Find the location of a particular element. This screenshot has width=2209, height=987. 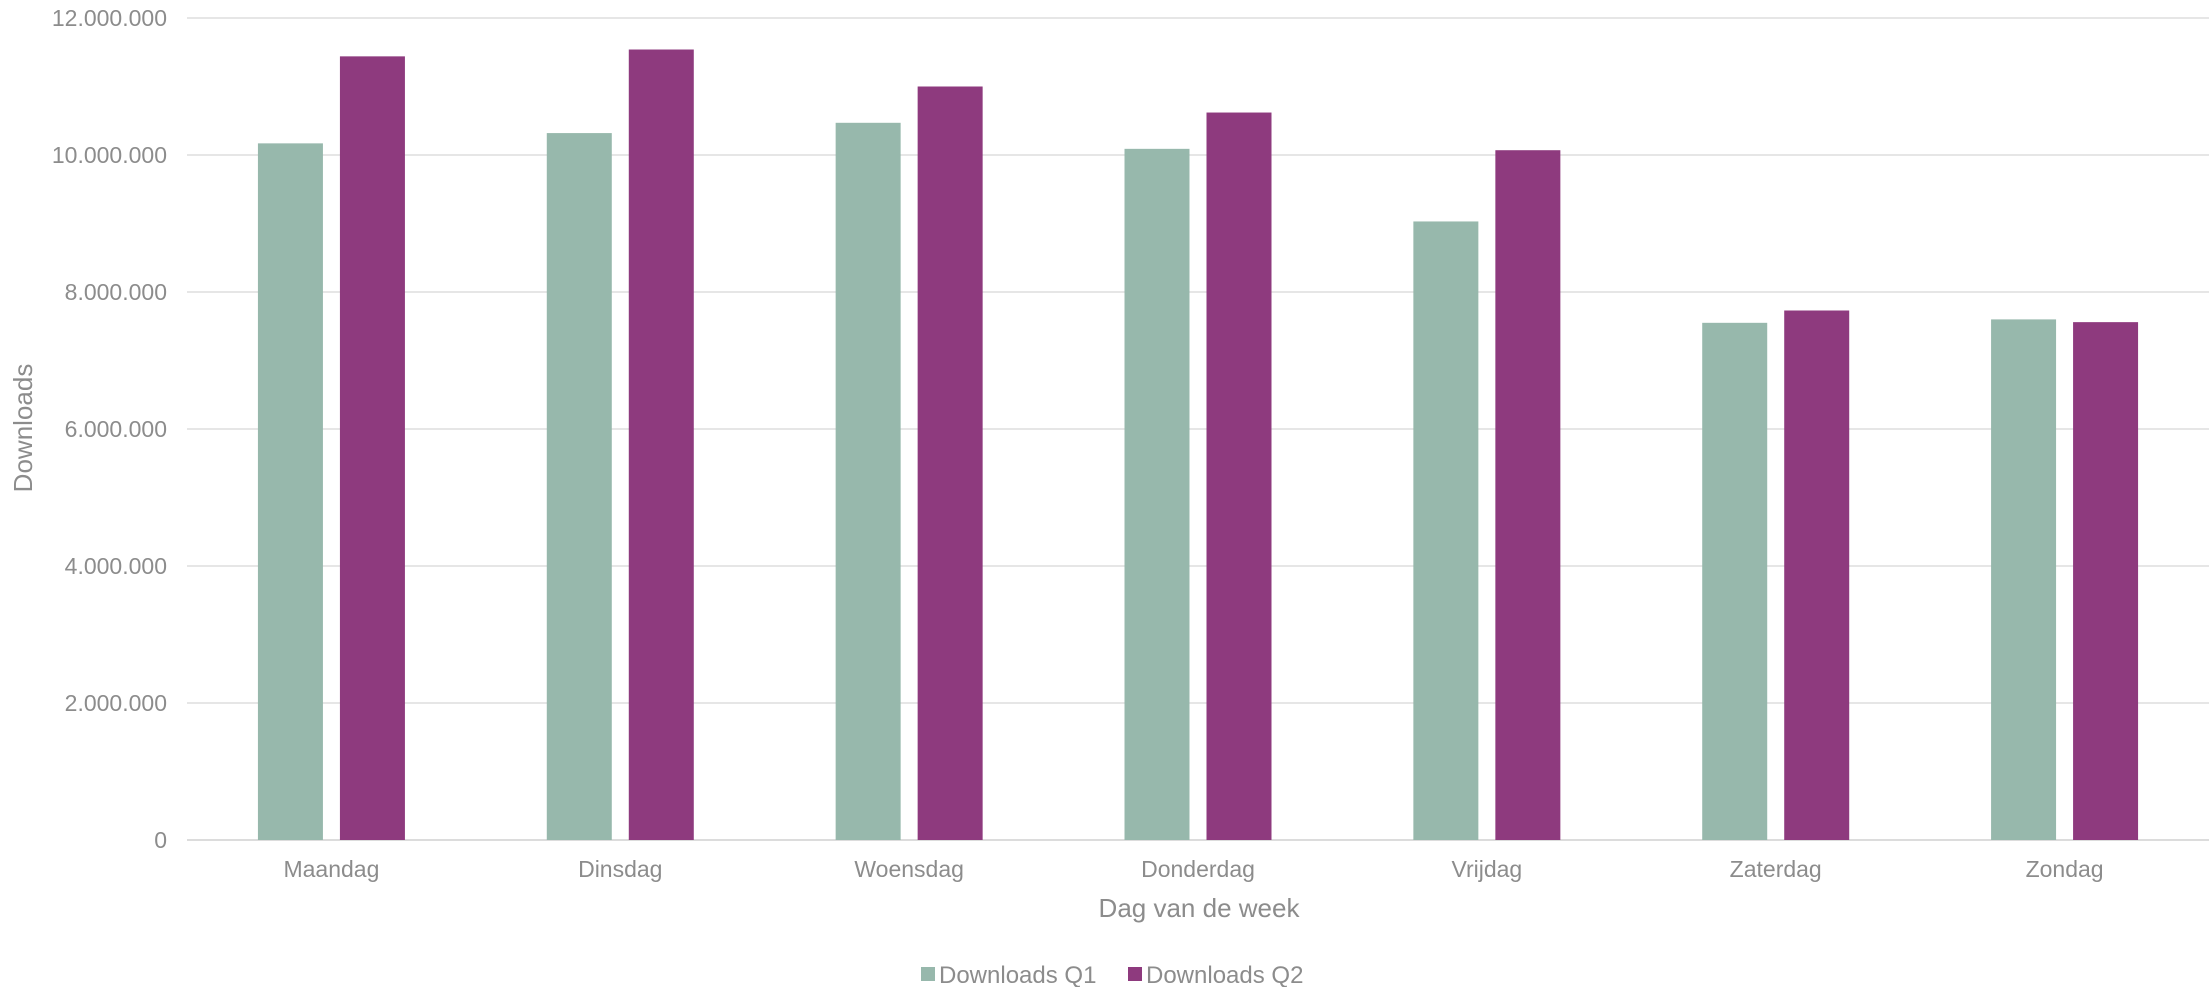

legend-label-q2: Downloads Q2 is located at coordinates (1224, 974).